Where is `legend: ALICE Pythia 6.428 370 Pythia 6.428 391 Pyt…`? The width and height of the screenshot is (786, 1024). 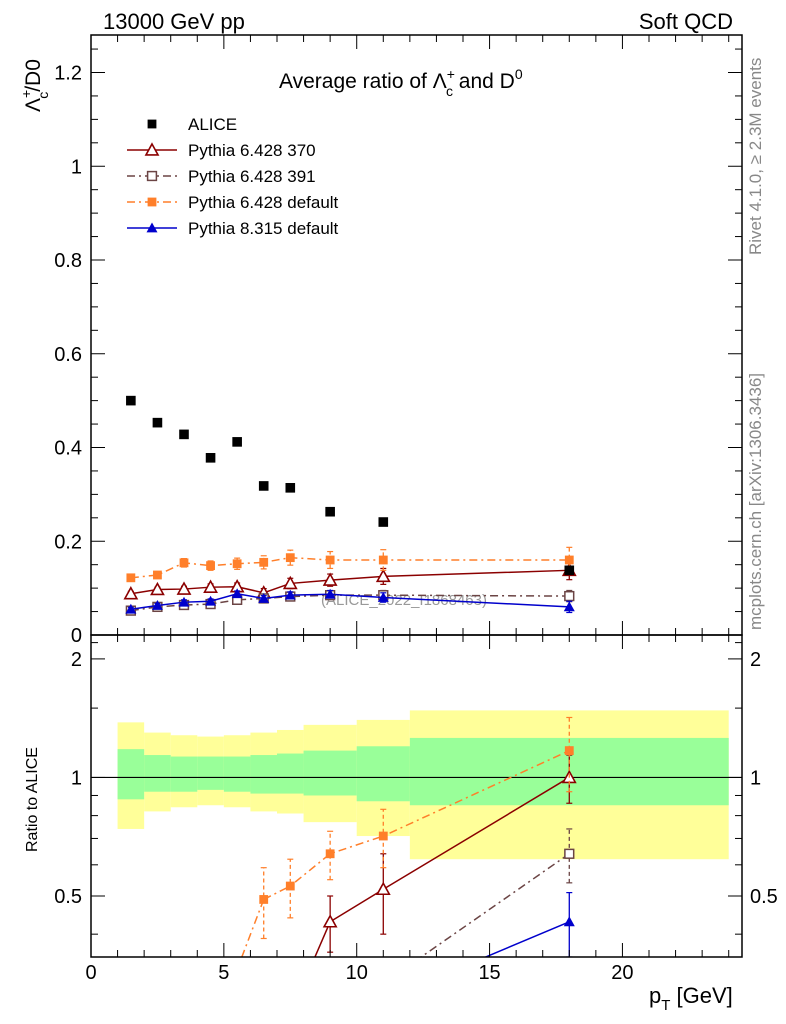 legend: ALICE Pythia 6.428 370 Pythia 6.428 391 Pyt… is located at coordinates (233, 176).